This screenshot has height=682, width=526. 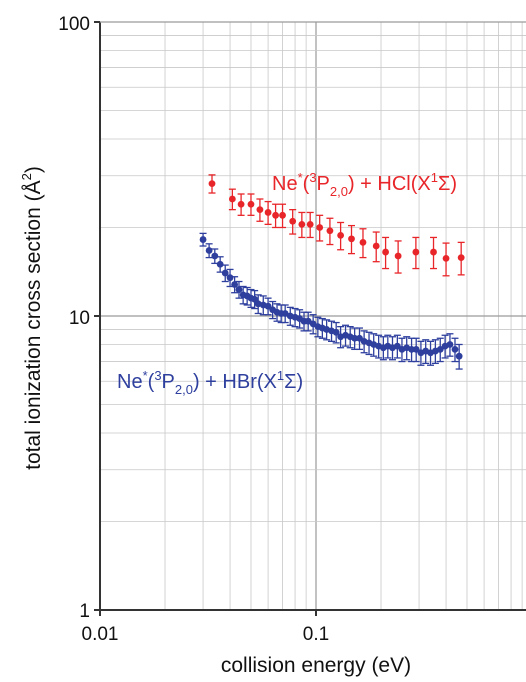 What do you see at coordinates (331, 301) in the screenshot?
I see `series-hbr` at bounding box center [331, 301].